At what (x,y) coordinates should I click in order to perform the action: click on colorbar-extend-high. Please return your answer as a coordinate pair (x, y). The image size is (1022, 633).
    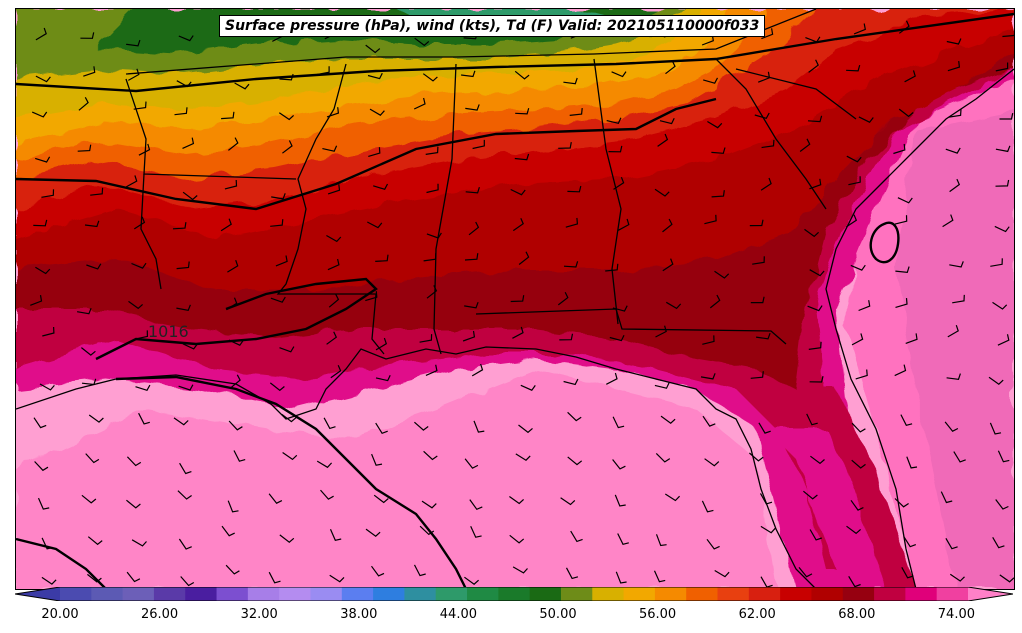
    Looking at the image, I should click on (990, 594).